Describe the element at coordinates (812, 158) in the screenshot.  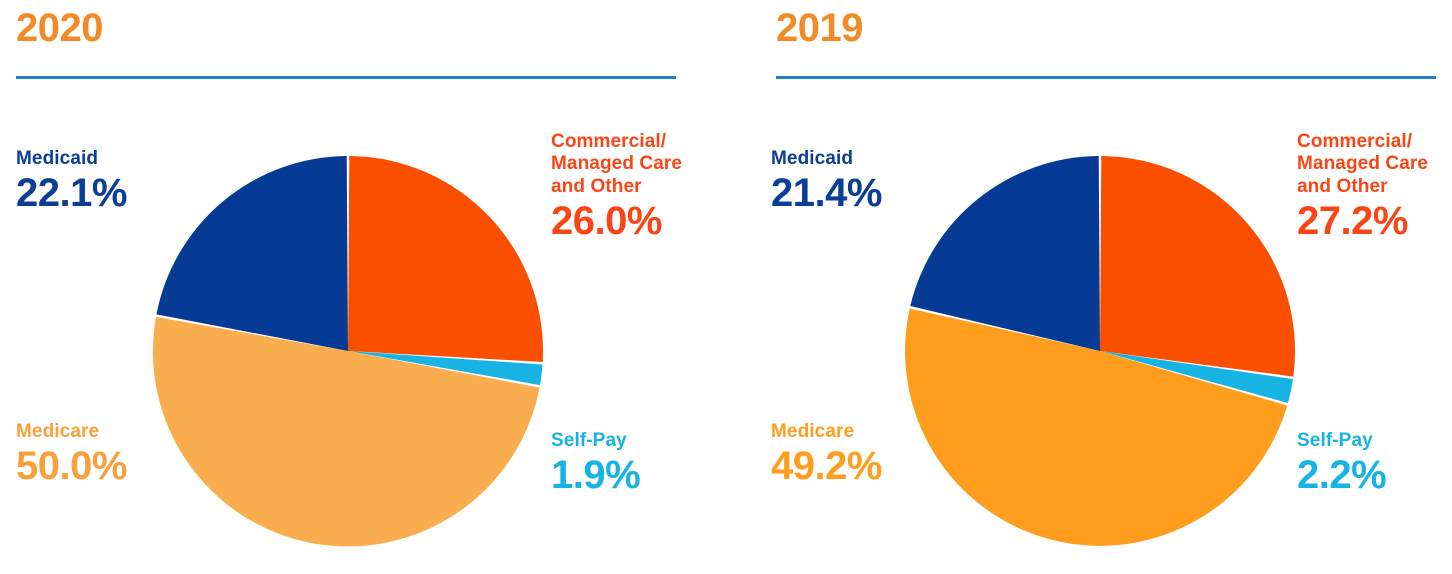
I see `callout-medicaid-label-2019: Medicaid` at that location.